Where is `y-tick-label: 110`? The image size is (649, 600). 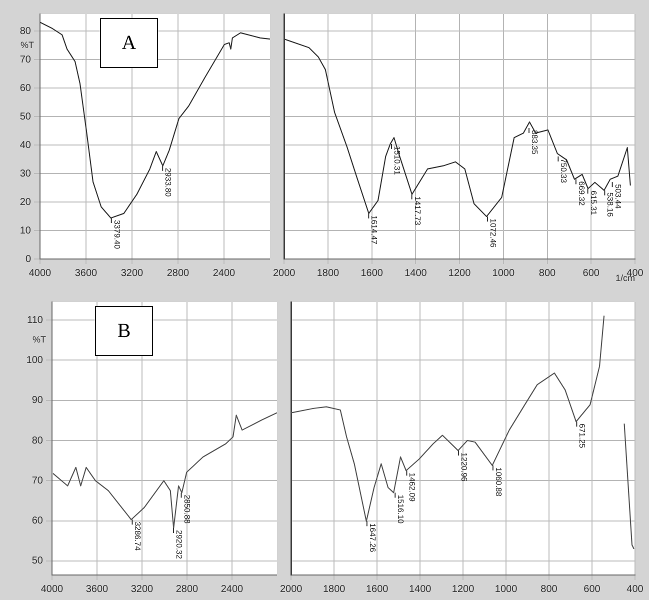
y-tick-label: 110 is located at coordinates (35, 320).